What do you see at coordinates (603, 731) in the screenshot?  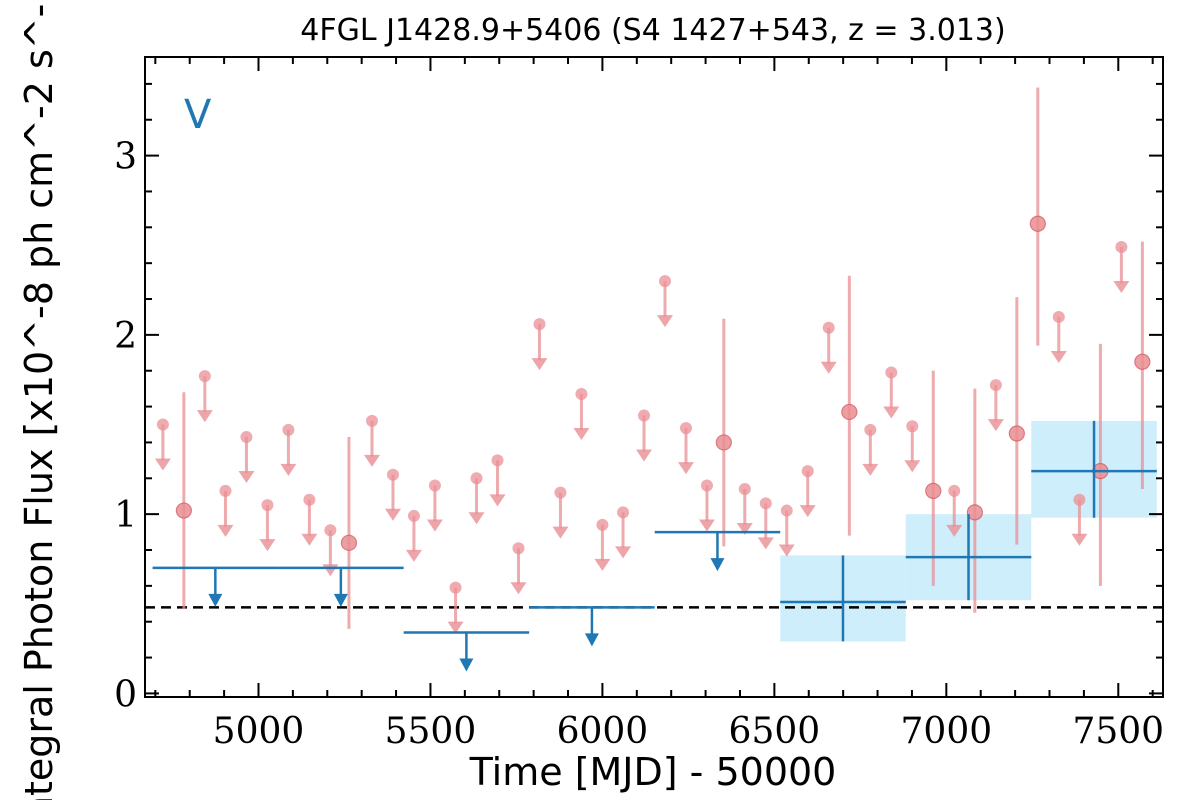 I see `x-tick-label: 6000` at bounding box center [603, 731].